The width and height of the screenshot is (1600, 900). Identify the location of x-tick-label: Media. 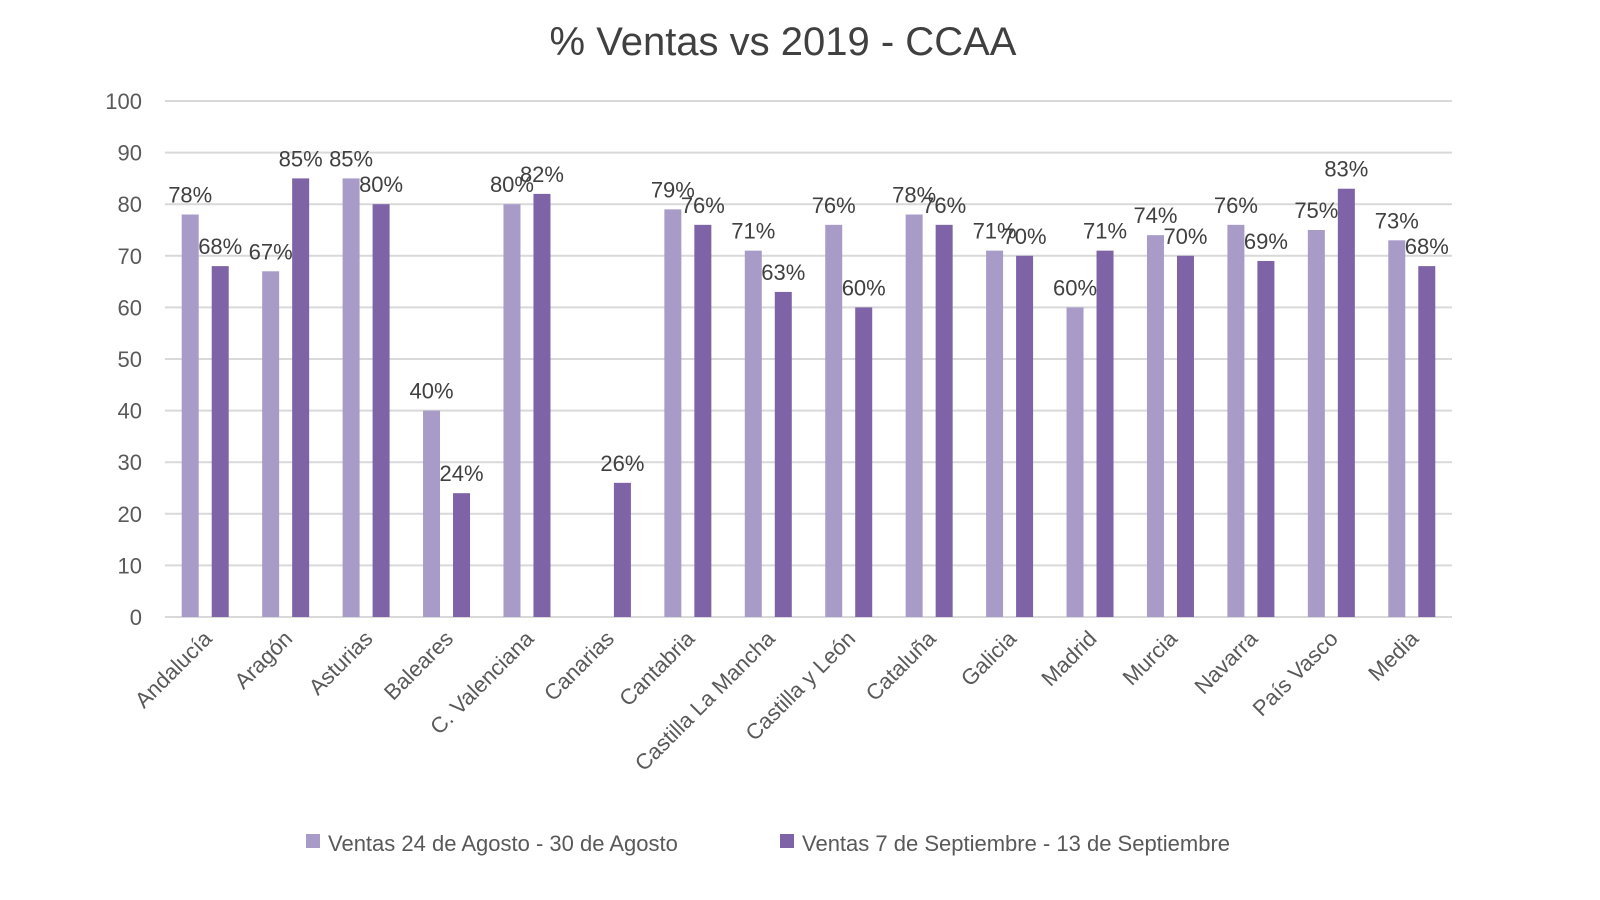
(1393, 655).